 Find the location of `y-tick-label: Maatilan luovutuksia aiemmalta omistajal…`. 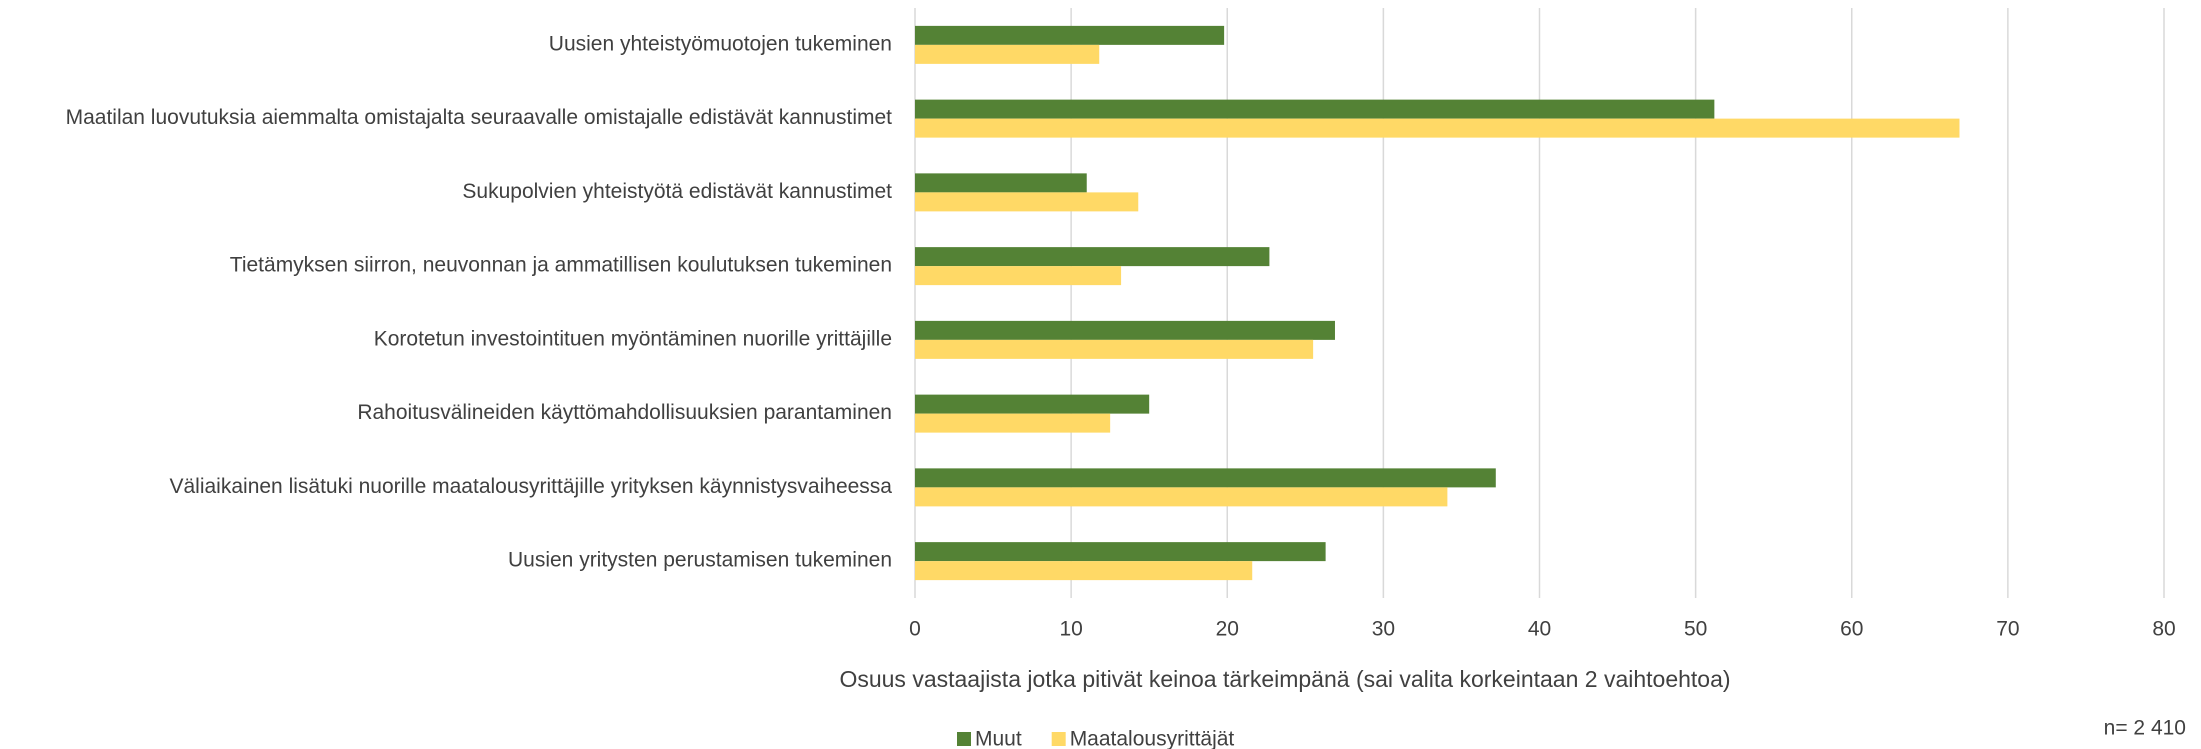

y-tick-label: Maatilan luovutuksia aiemmalta omistajal… is located at coordinates (479, 117).